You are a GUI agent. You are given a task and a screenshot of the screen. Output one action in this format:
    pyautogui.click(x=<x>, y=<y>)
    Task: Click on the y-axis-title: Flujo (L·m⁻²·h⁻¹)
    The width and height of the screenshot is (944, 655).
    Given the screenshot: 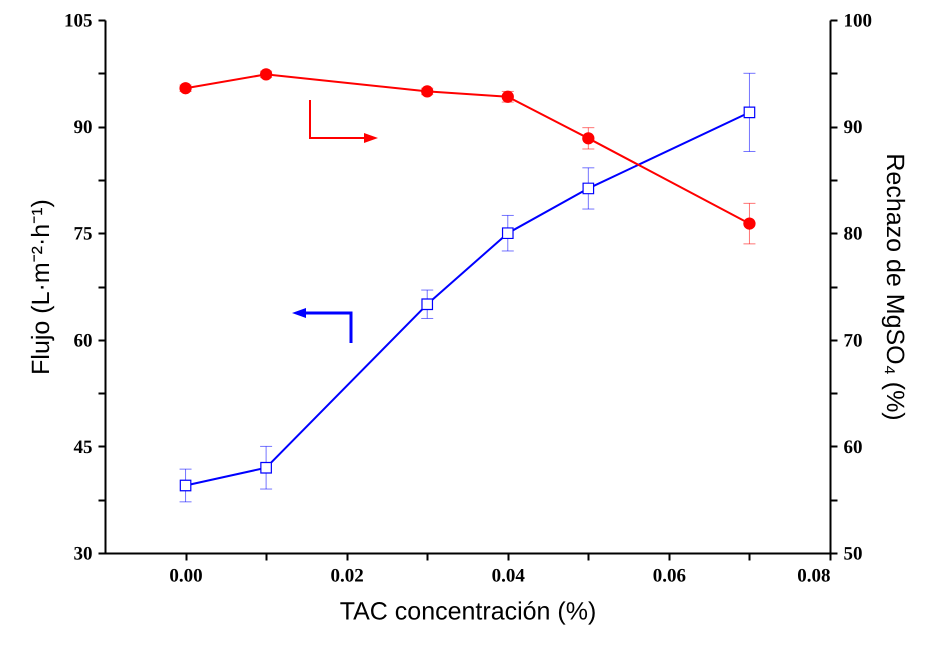 What is the action you would take?
    pyautogui.click(x=41, y=287)
    